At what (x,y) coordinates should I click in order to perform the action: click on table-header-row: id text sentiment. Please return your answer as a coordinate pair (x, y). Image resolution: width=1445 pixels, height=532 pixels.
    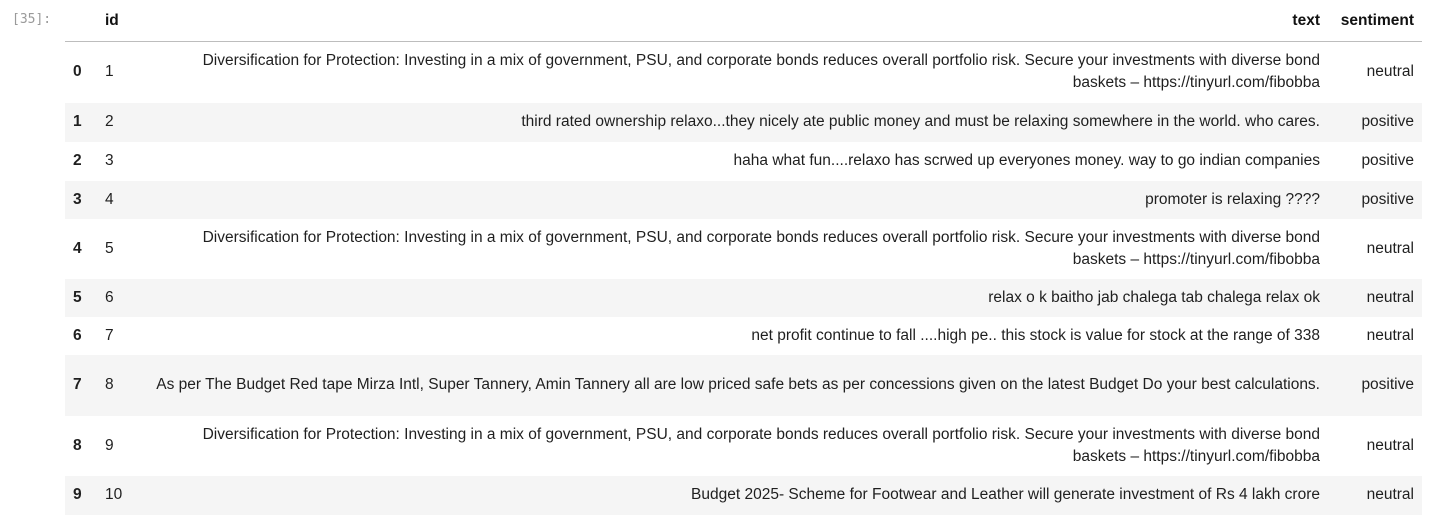
    Looking at the image, I should click on (743, 21).